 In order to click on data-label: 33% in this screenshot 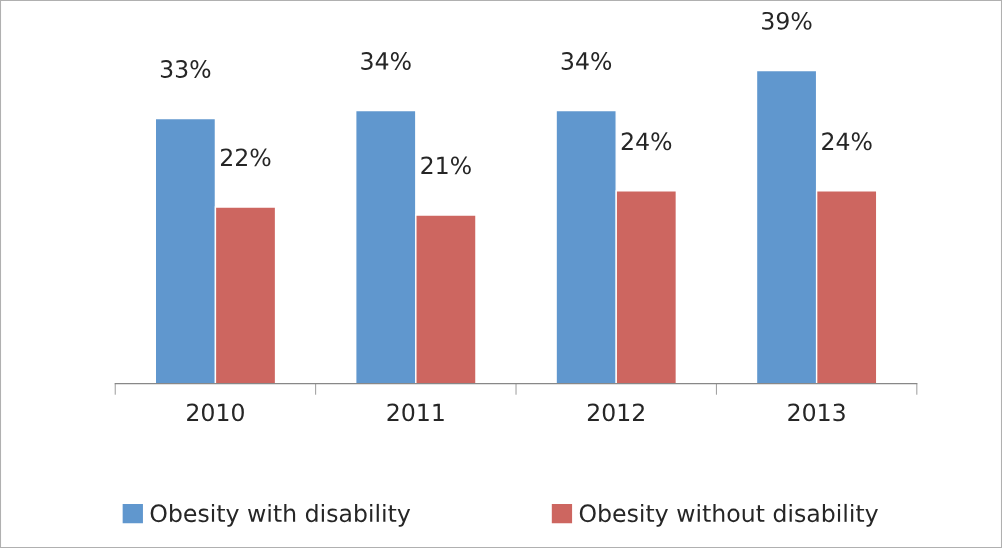, I will do `click(185, 69)`.